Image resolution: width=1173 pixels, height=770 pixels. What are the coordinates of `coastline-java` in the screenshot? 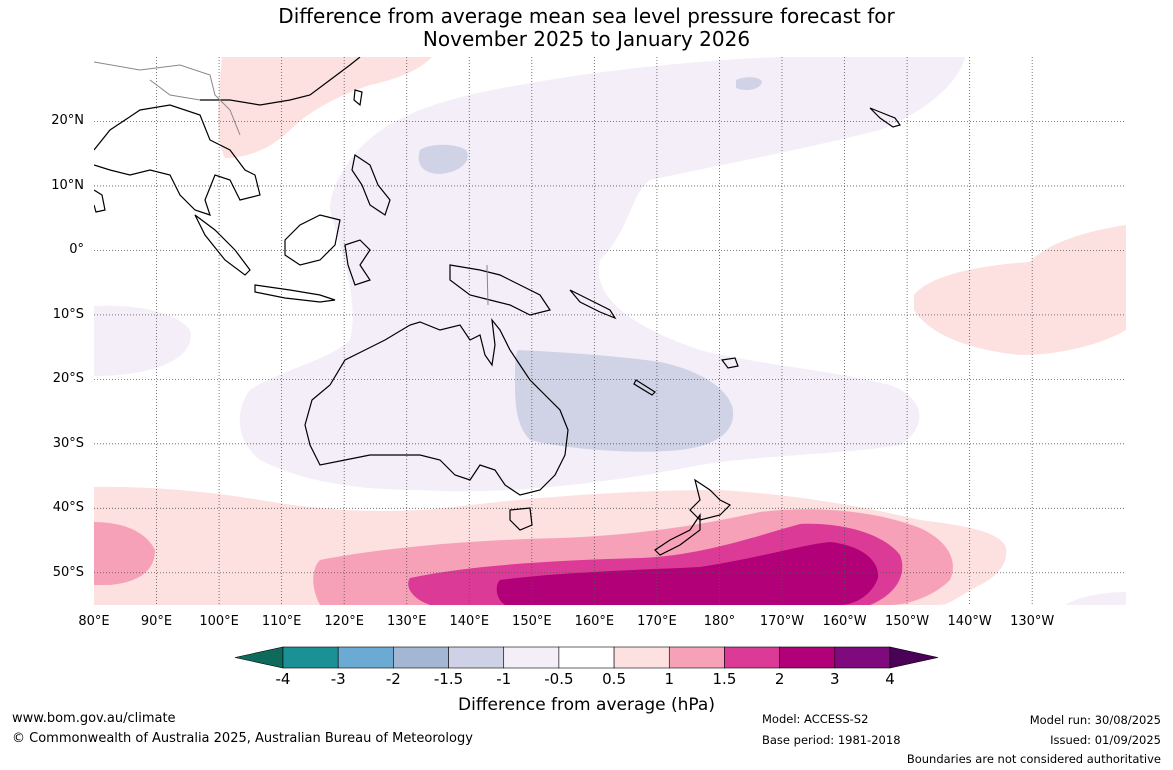 It's located at (295, 293).